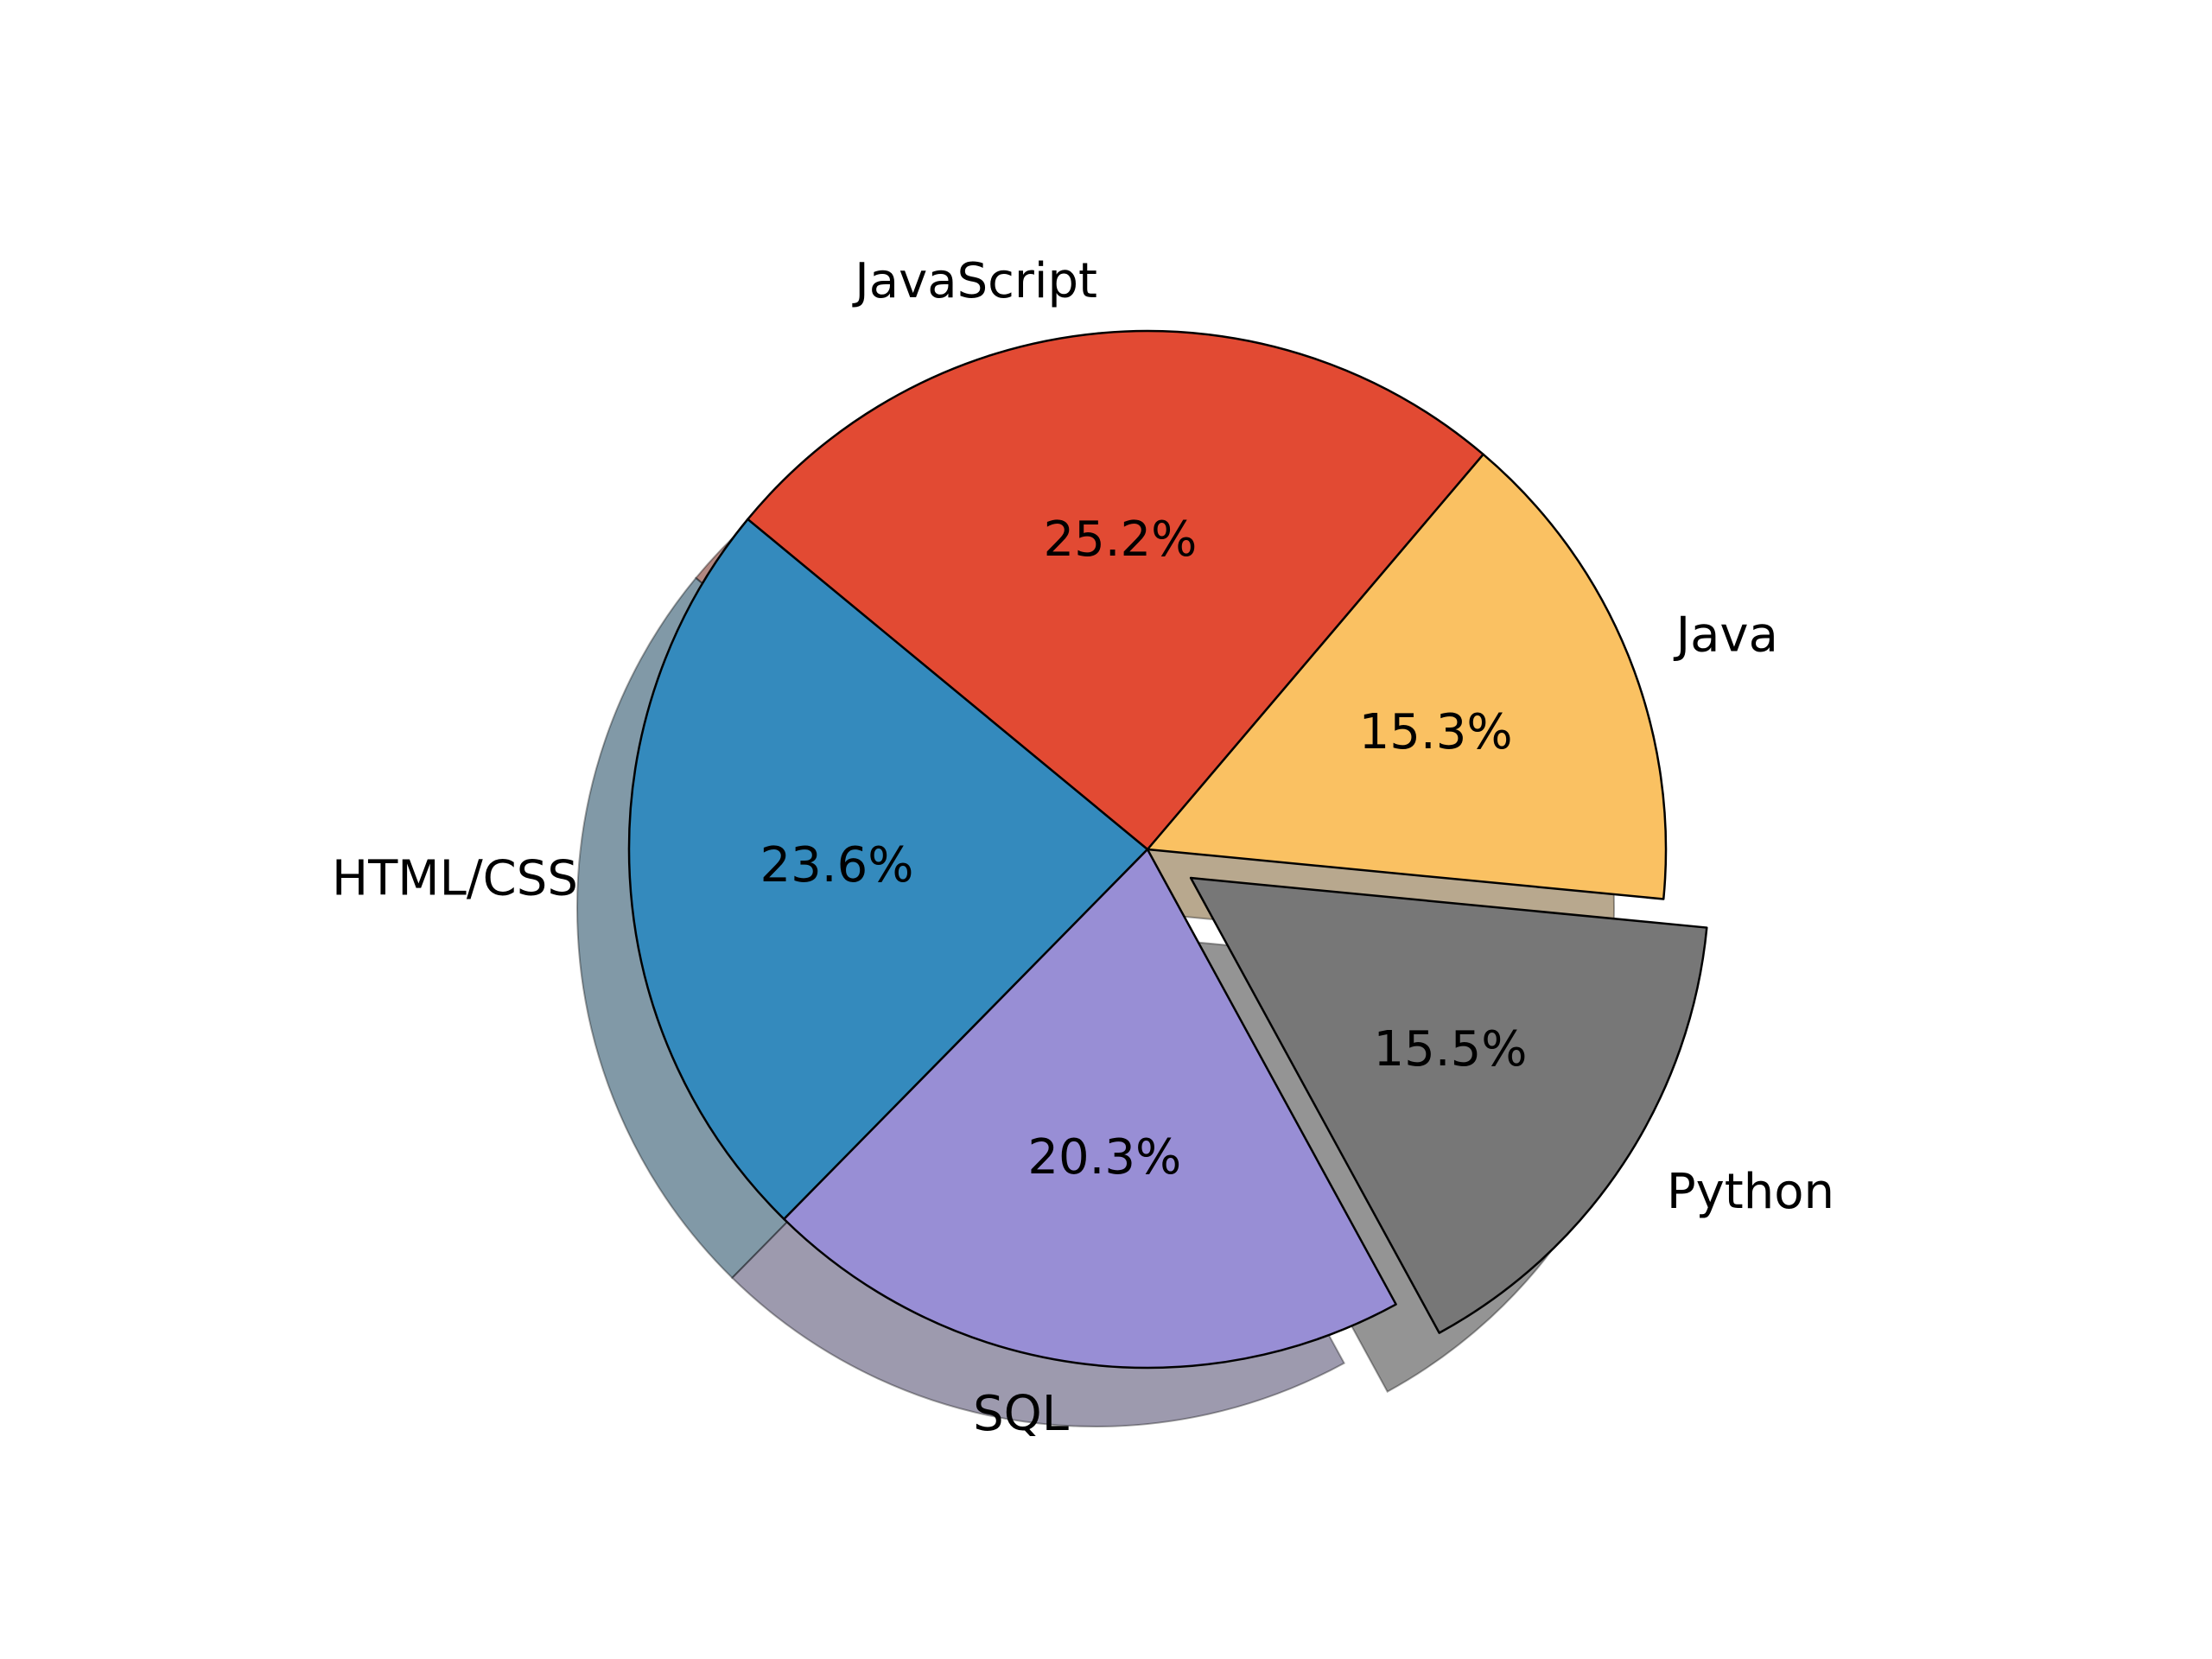  I want to click on pie-slice-javascript, so click(1115, 590).